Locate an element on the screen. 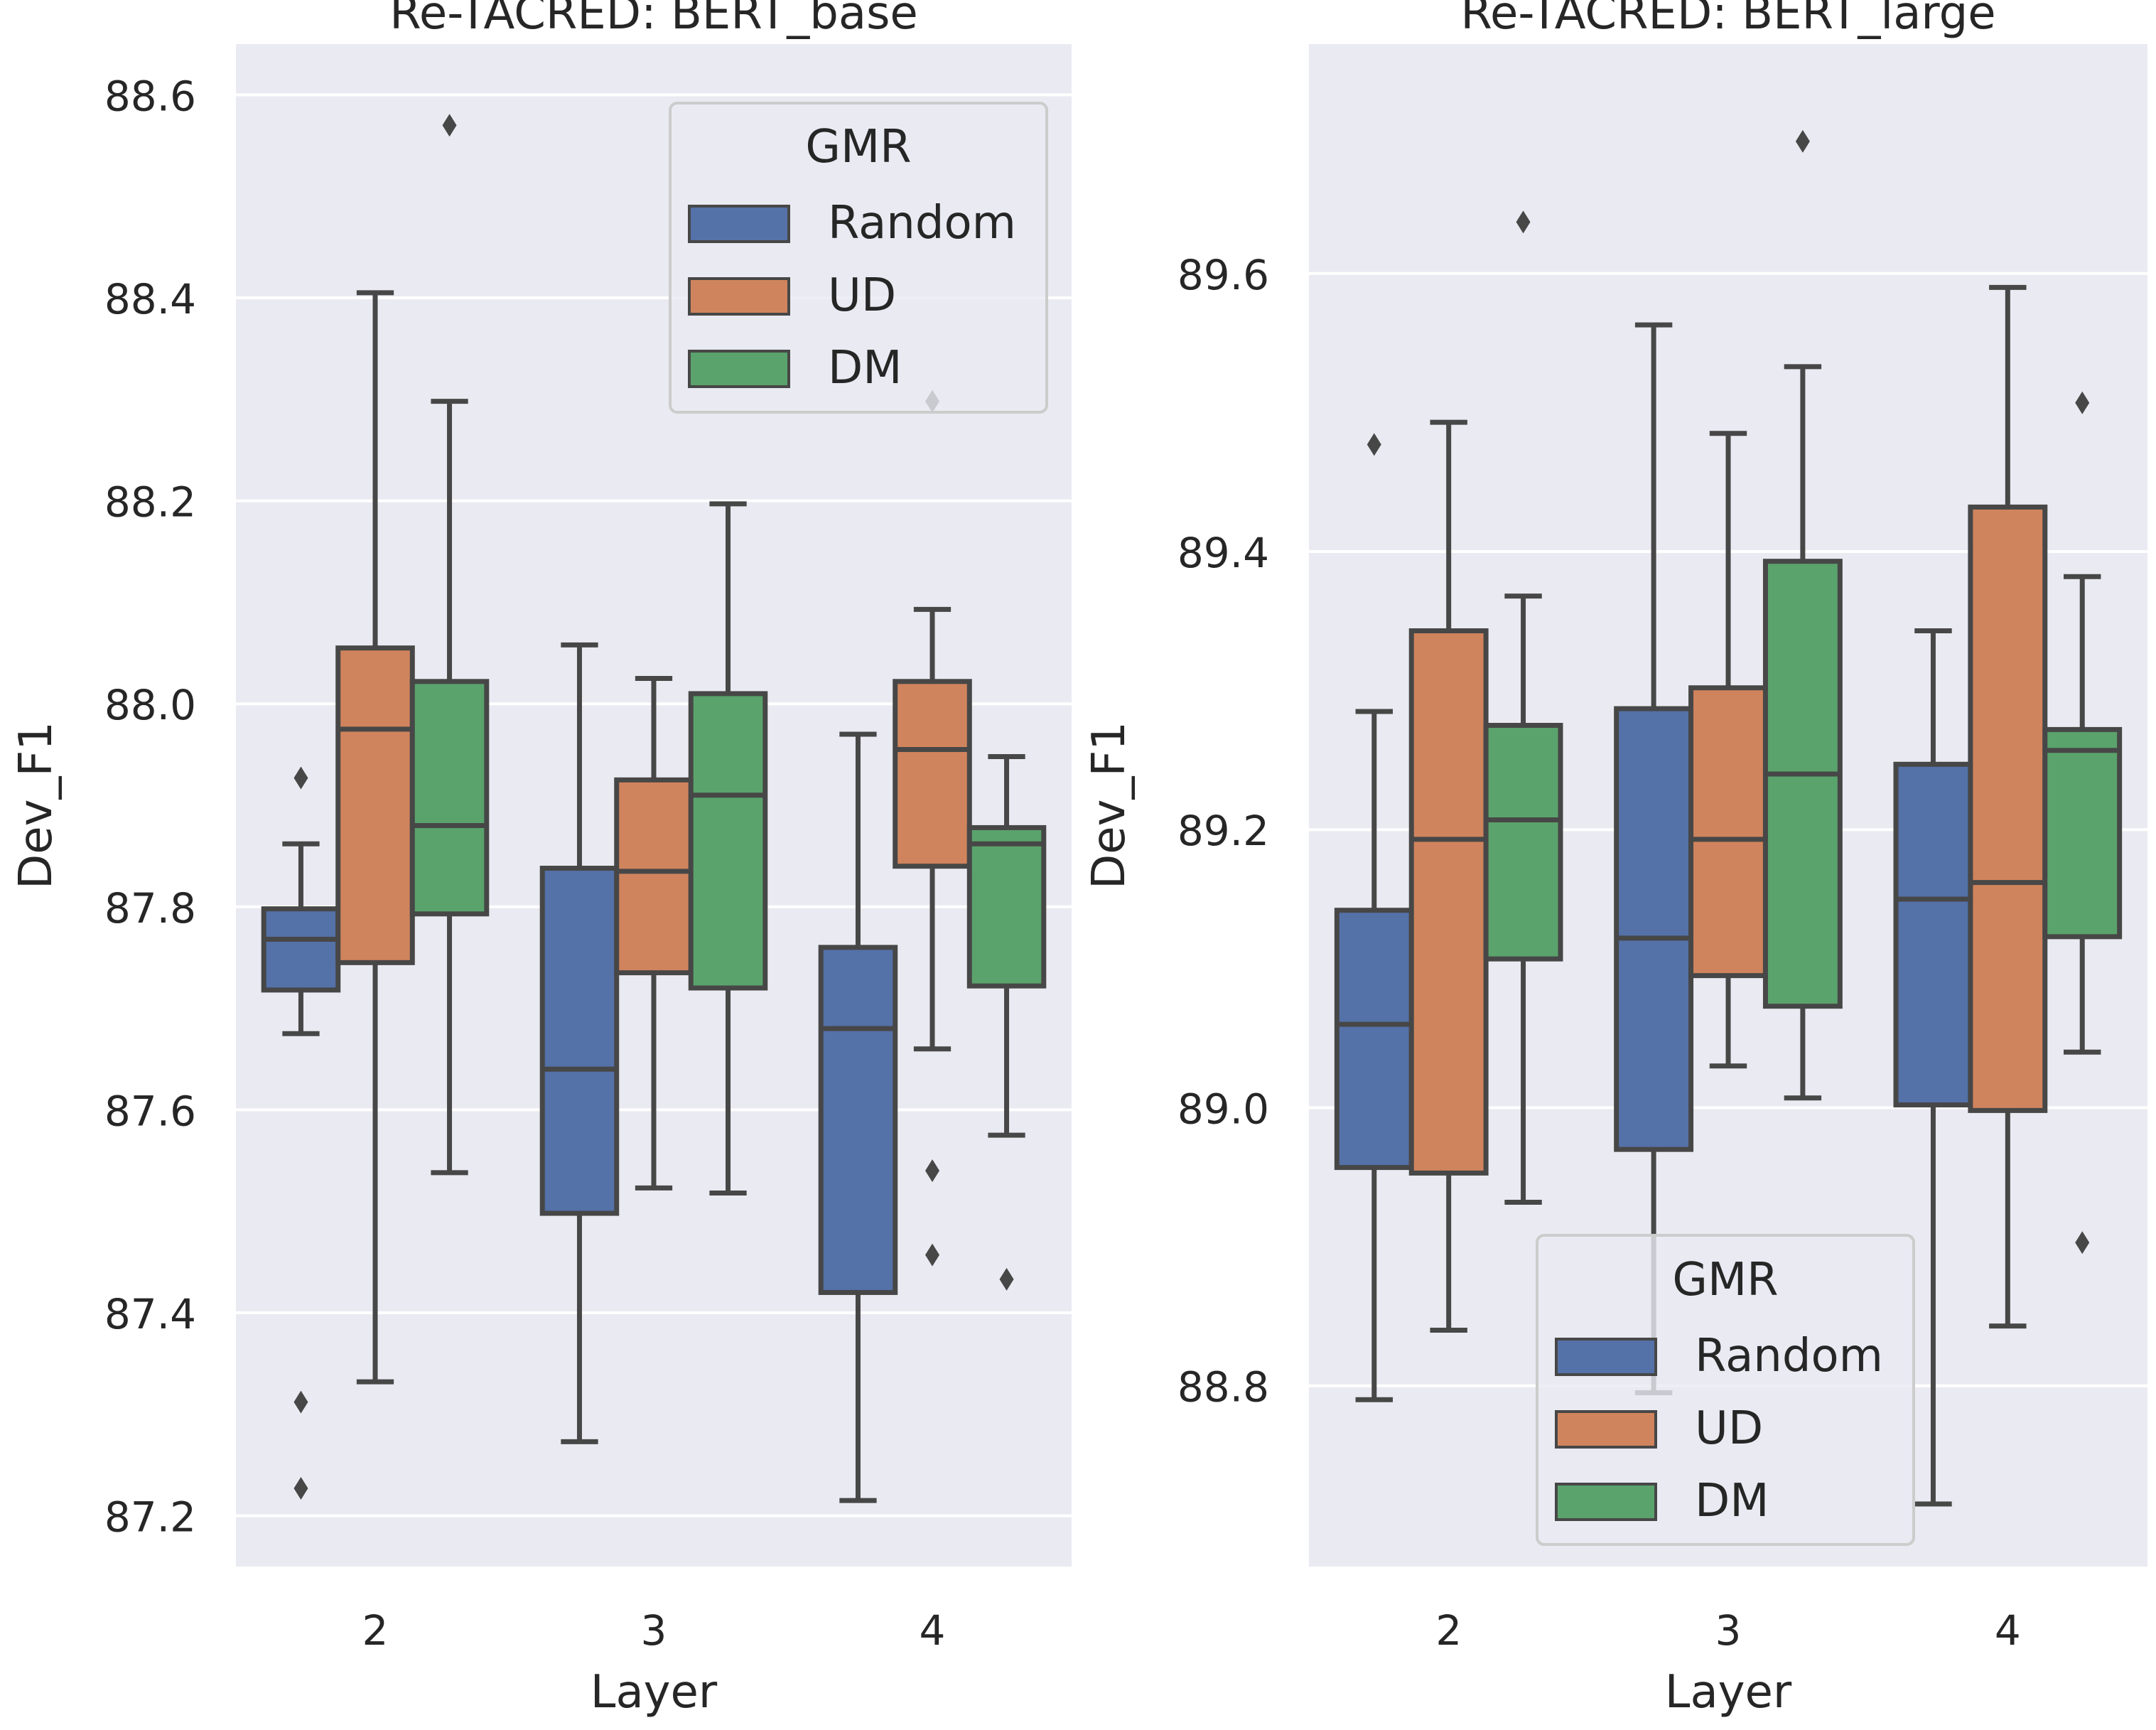 This screenshot has height=1730, width=2156. y-tick-label: 89.0 is located at coordinates (1223, 1109).